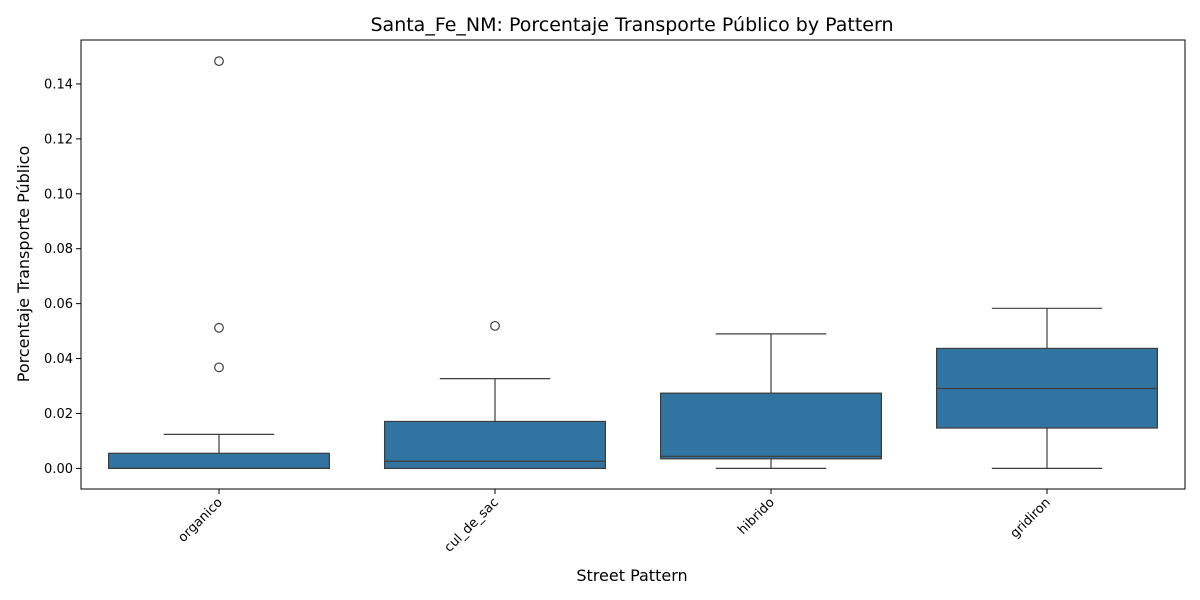 This screenshot has height=600, width=1200. What do you see at coordinates (58, 84) in the screenshot?
I see `y-tick-label: 0.14` at bounding box center [58, 84].